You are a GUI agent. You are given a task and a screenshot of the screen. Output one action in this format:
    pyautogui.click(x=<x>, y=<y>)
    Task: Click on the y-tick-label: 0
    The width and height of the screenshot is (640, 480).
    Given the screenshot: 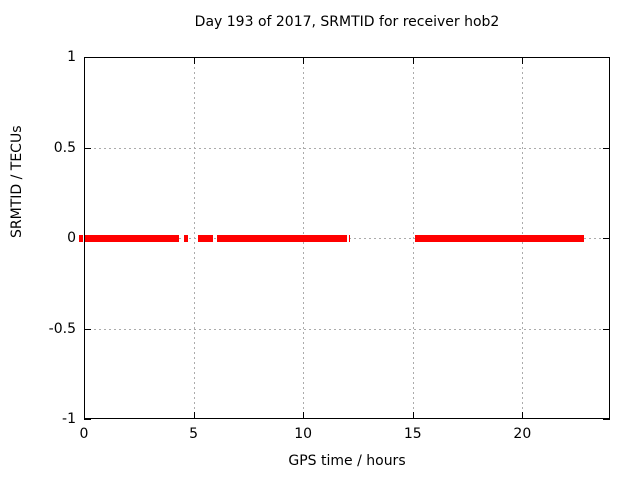 What is the action you would take?
    pyautogui.click(x=71, y=238)
    